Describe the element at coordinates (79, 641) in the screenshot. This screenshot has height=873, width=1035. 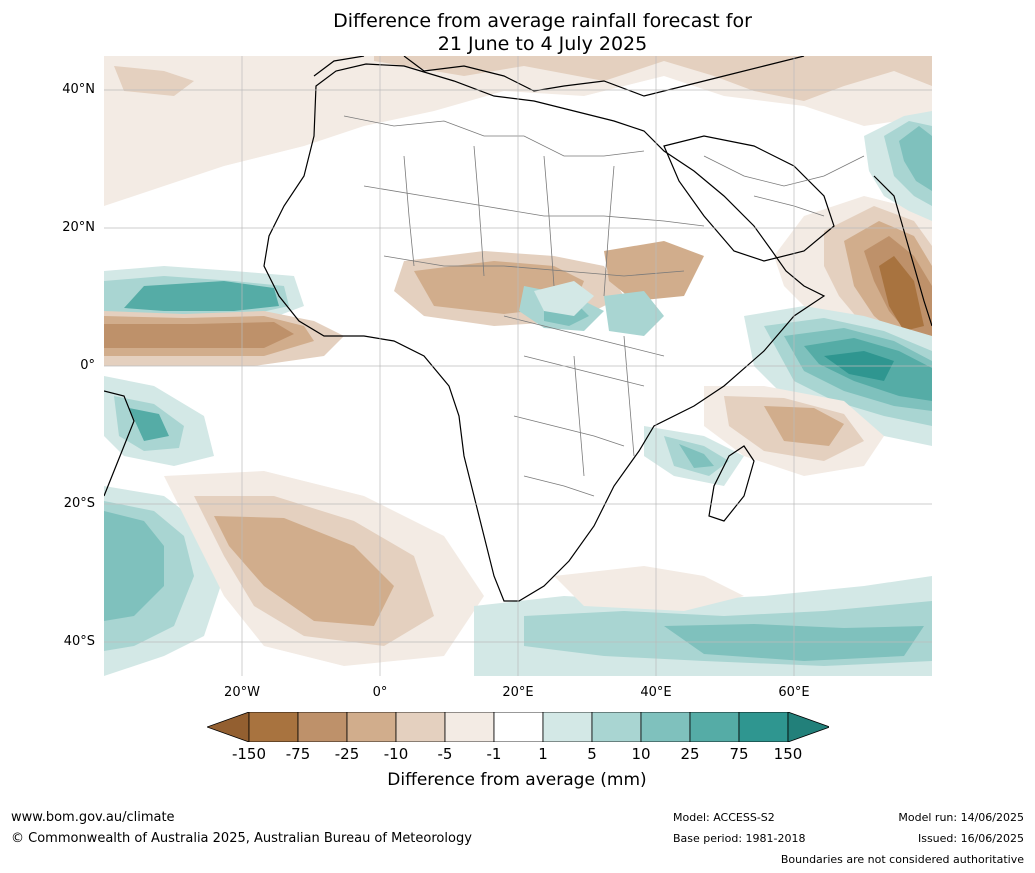
I see `lat-label-40s: 40°S` at that location.